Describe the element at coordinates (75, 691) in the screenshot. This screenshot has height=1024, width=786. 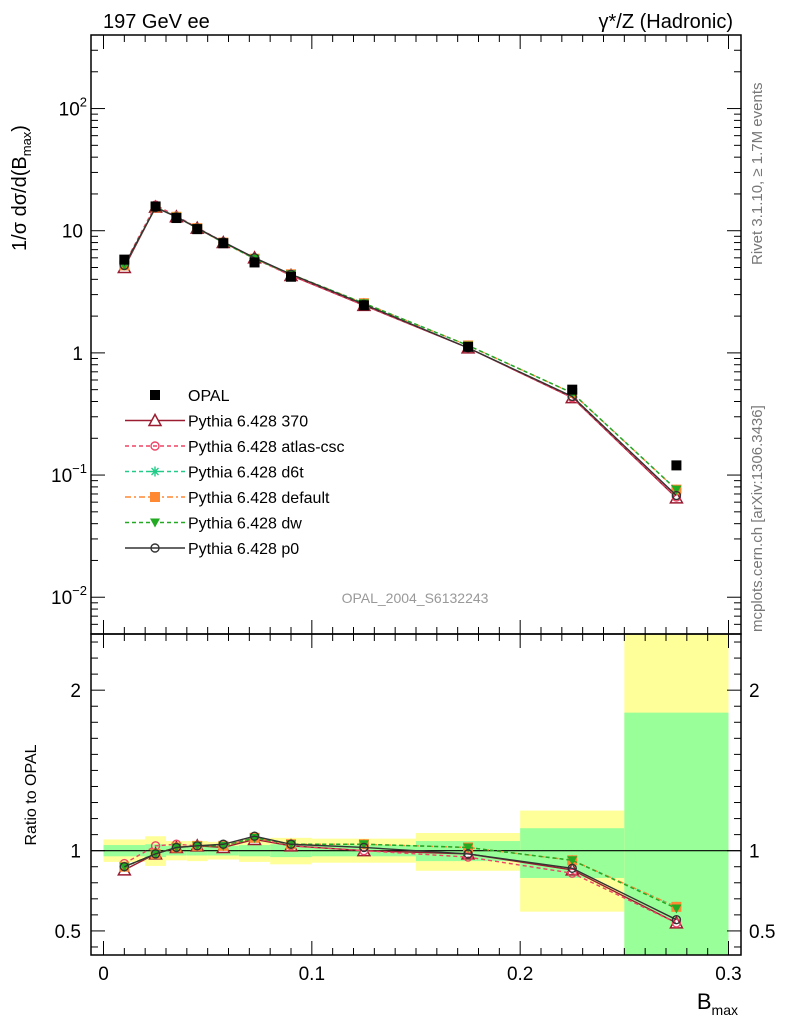
I see `ratio-y-tick-label: 2` at that location.